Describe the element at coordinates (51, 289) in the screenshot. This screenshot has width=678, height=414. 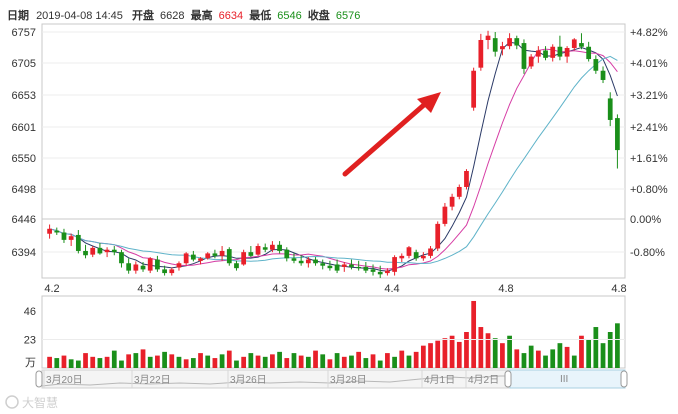
I see `x-tick-label: 4.2` at that location.